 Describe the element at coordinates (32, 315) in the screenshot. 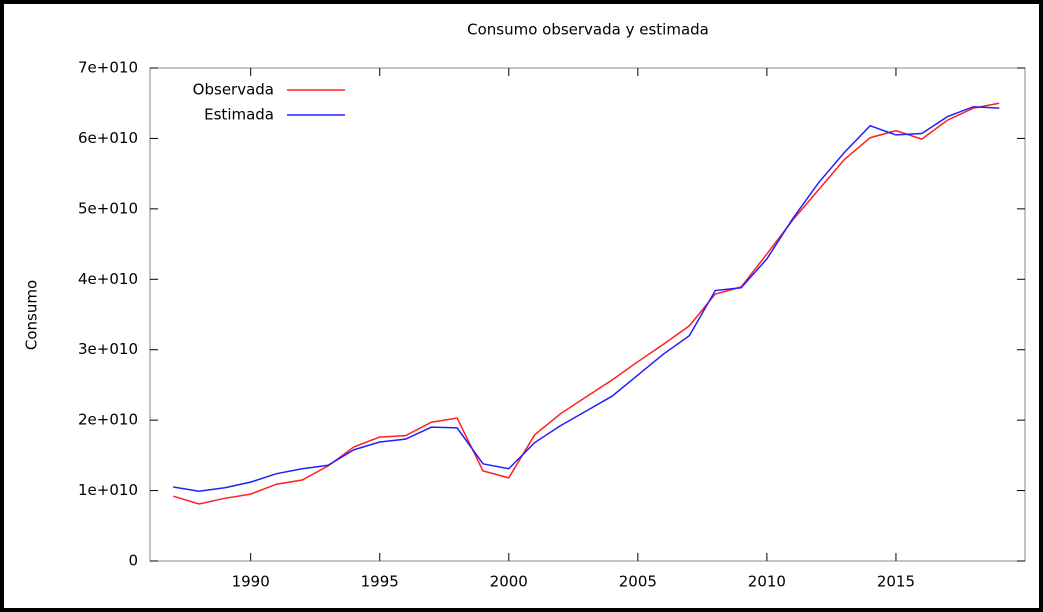

I see `y-axis-label: Consumo` at that location.